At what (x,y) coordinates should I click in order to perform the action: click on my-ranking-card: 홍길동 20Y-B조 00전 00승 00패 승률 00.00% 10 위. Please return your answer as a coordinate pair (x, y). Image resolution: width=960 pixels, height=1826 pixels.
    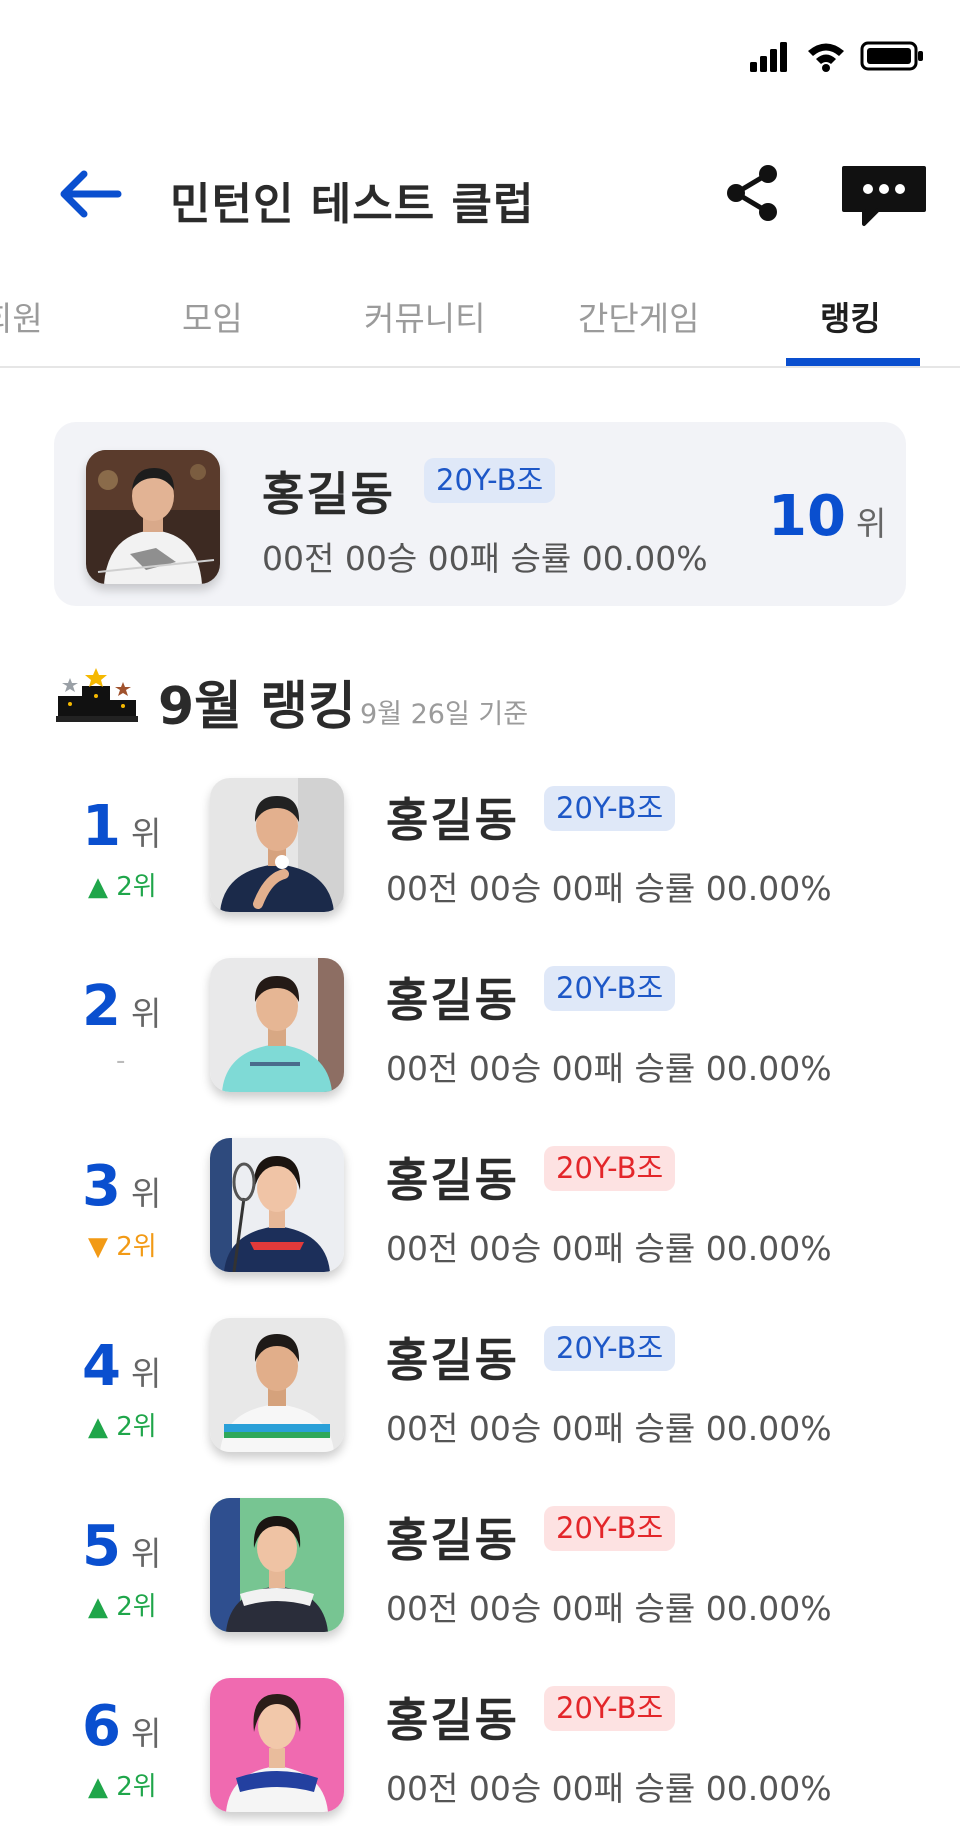
    Looking at the image, I should click on (480, 514).